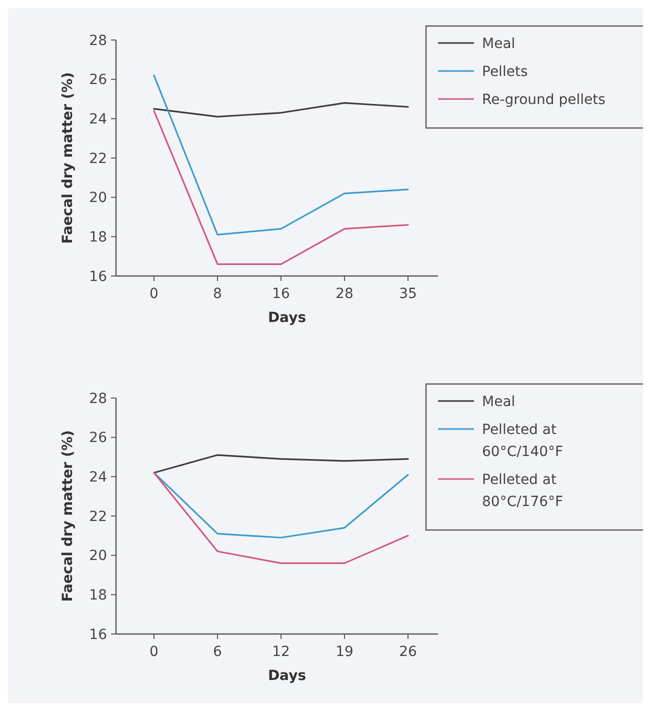  I want to click on x-tick-label: 19, so click(345, 652).